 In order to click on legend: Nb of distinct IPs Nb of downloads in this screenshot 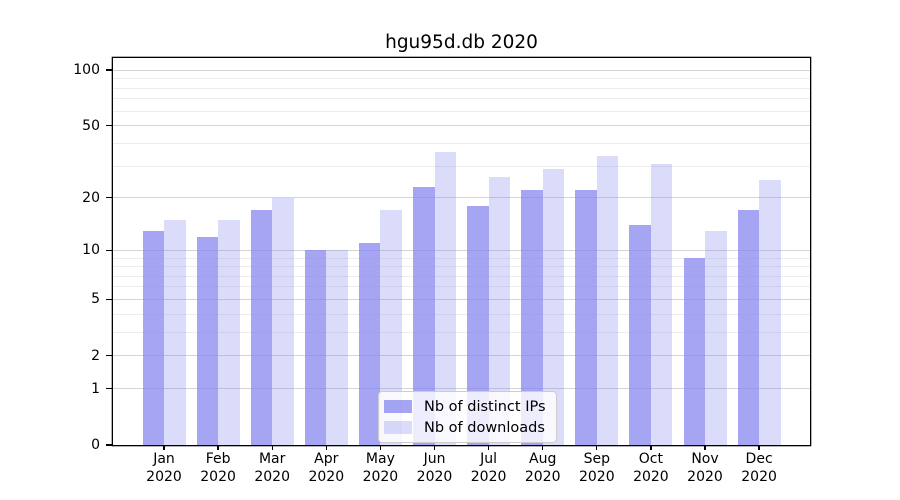, I will do `click(467, 417)`.